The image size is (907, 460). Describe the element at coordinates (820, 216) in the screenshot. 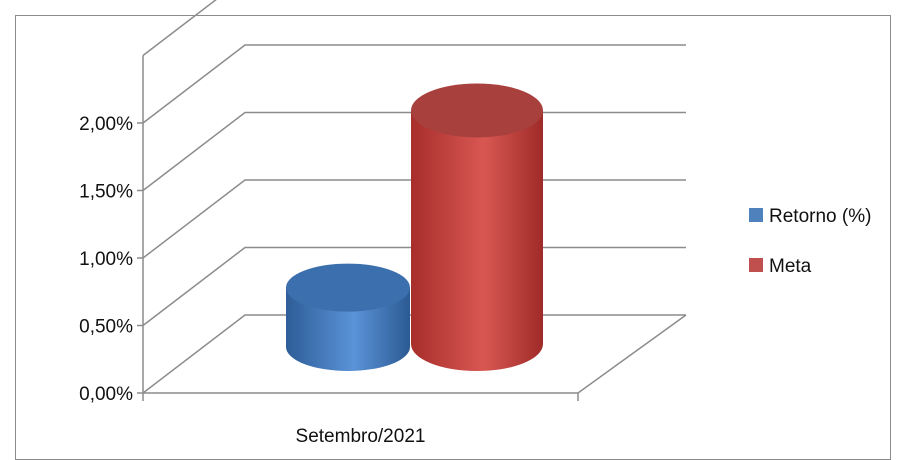

I see `legend-label: Retorno (%)` at that location.